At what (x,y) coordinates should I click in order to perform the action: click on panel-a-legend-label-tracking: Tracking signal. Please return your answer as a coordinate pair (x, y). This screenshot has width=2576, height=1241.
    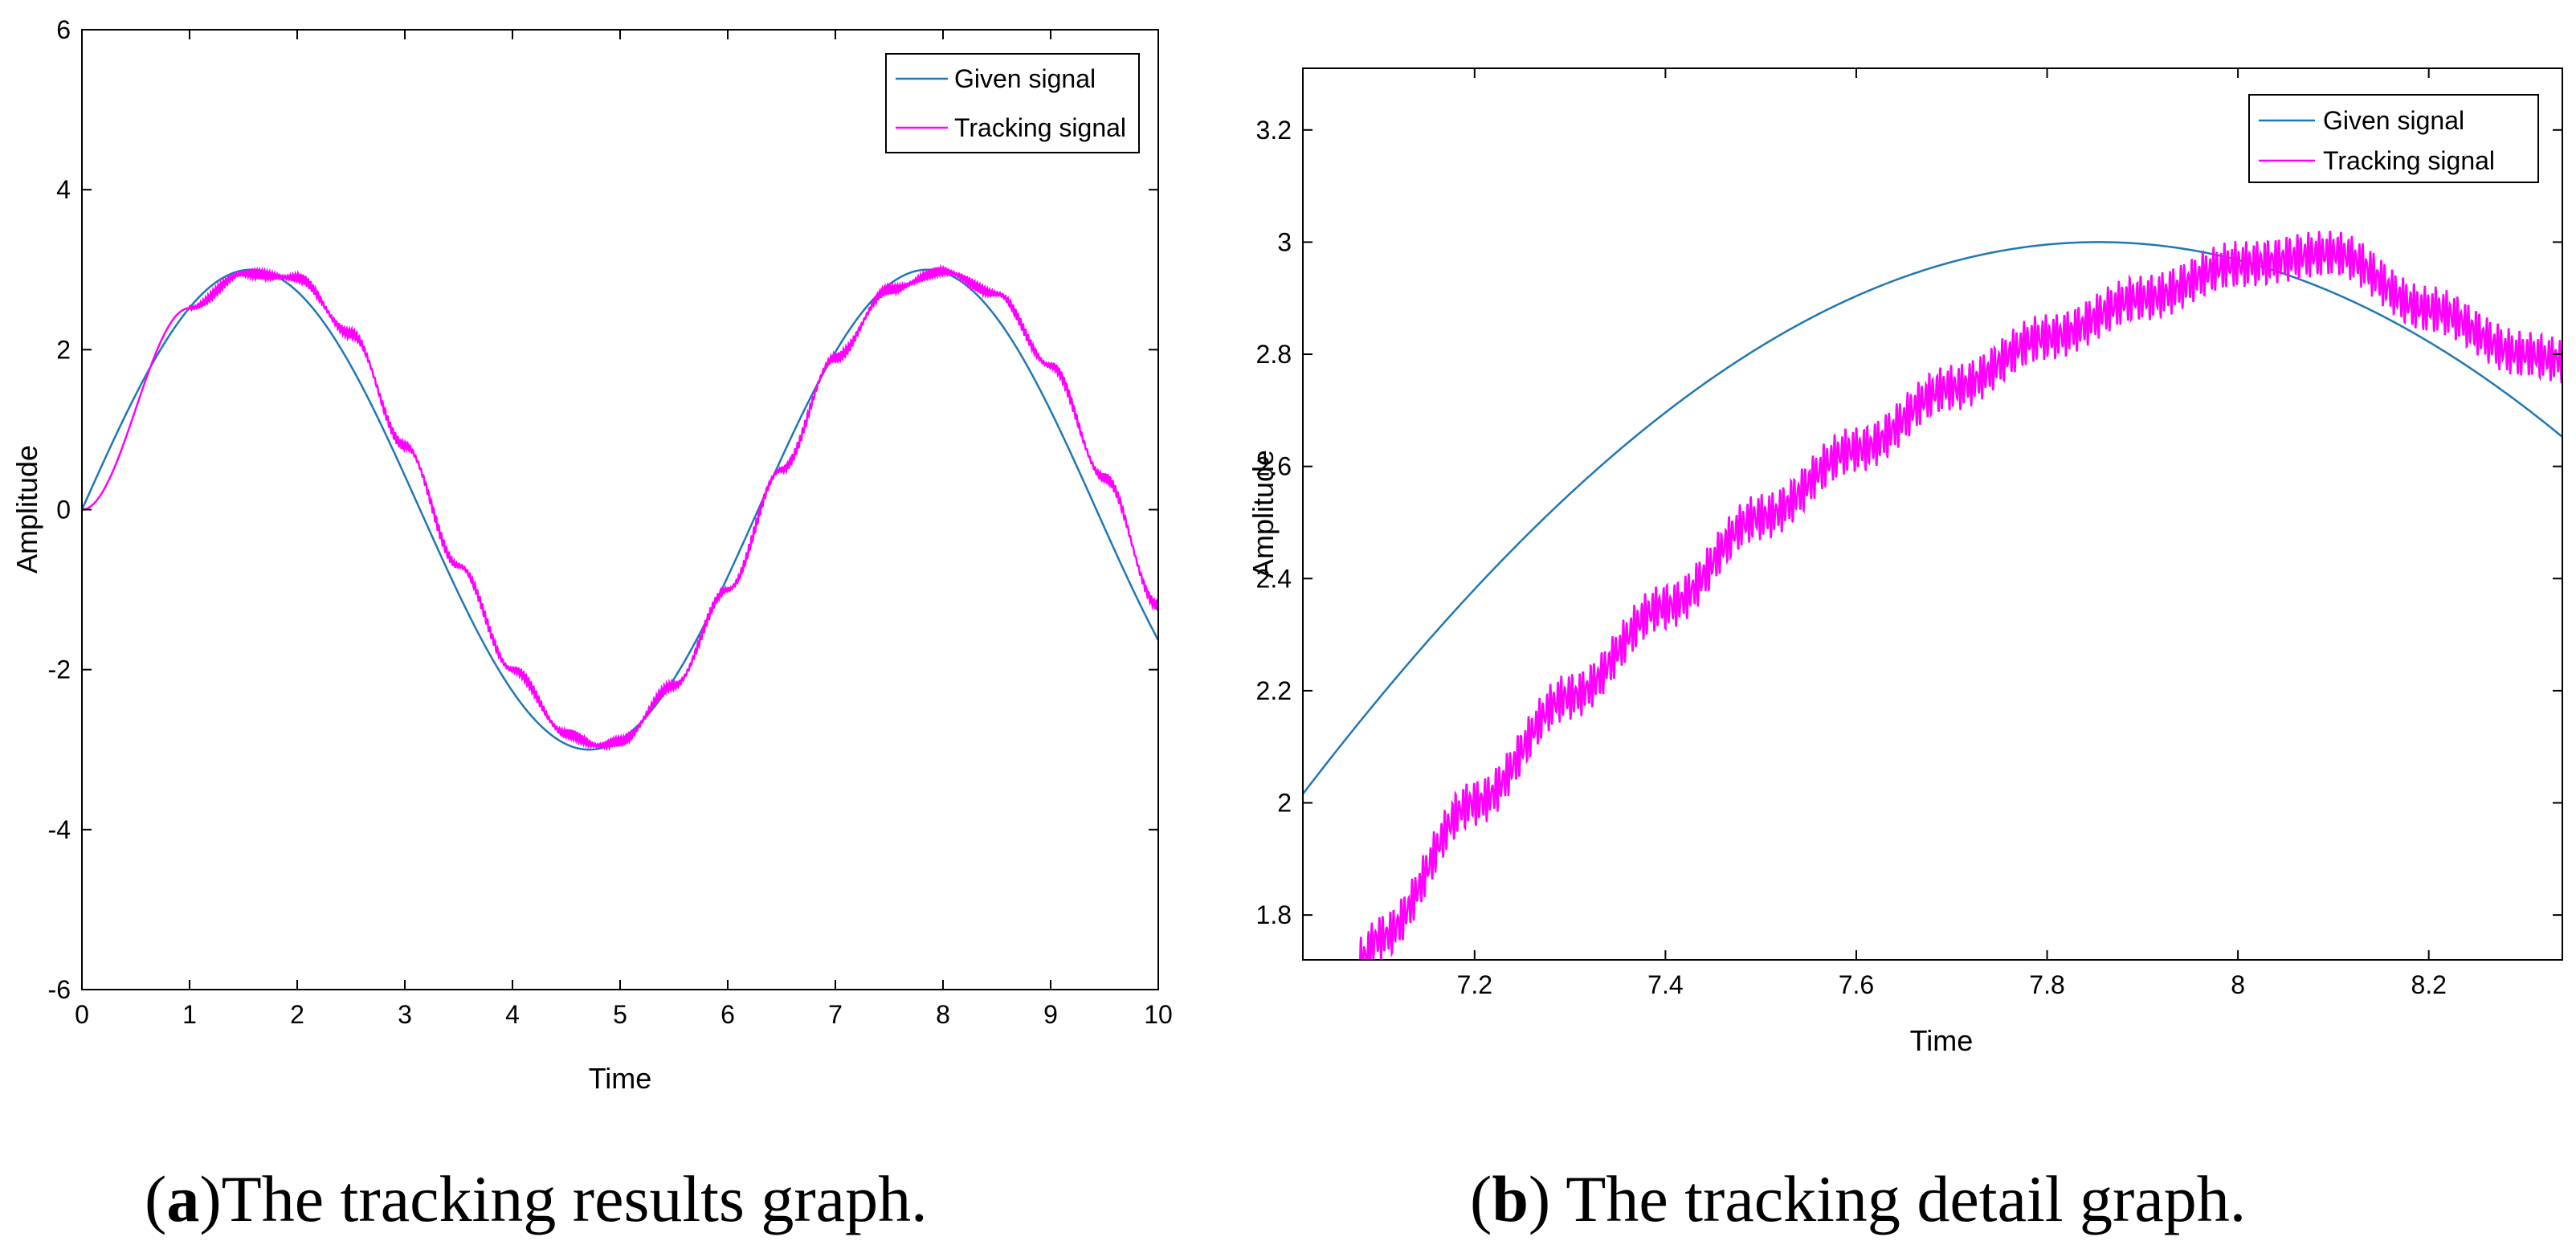
    Looking at the image, I should click on (1040, 128).